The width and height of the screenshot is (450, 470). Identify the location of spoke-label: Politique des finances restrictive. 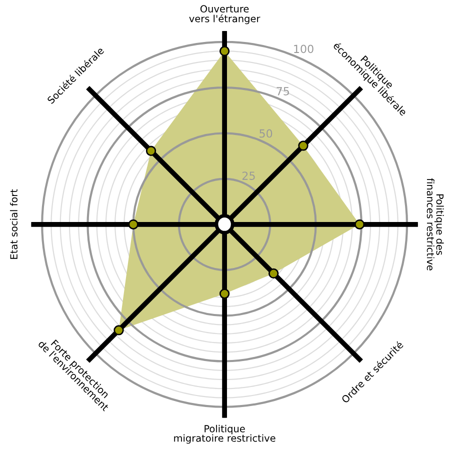
(435, 224).